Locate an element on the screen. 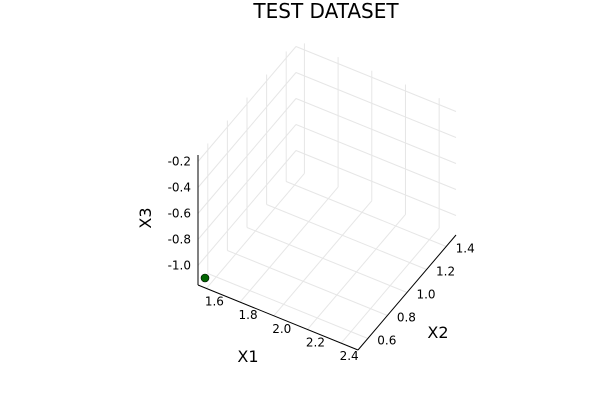 The image size is (600, 400). x2-axis-line is located at coordinates (407, 292).